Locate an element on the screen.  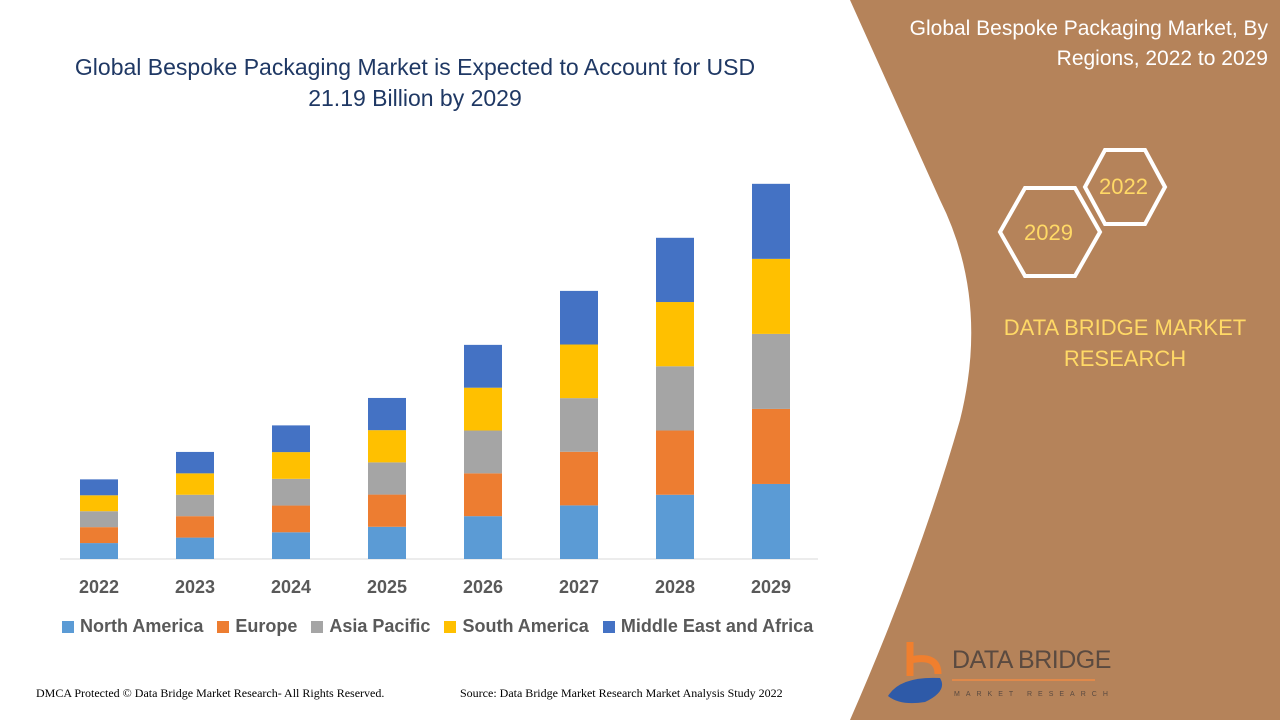
bar-segment-2026-middle-east-and-africa is located at coordinates (483, 366).